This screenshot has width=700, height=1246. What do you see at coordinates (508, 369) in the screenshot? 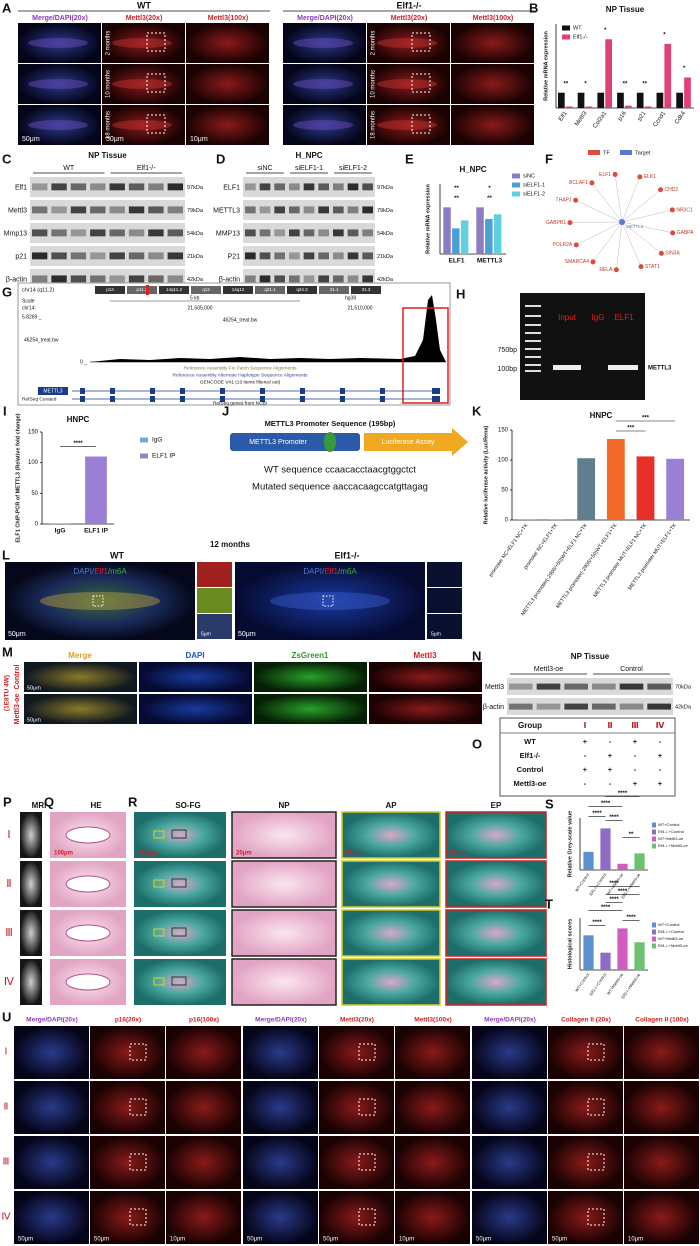
I see `marker-label: 100bp` at bounding box center [508, 369].